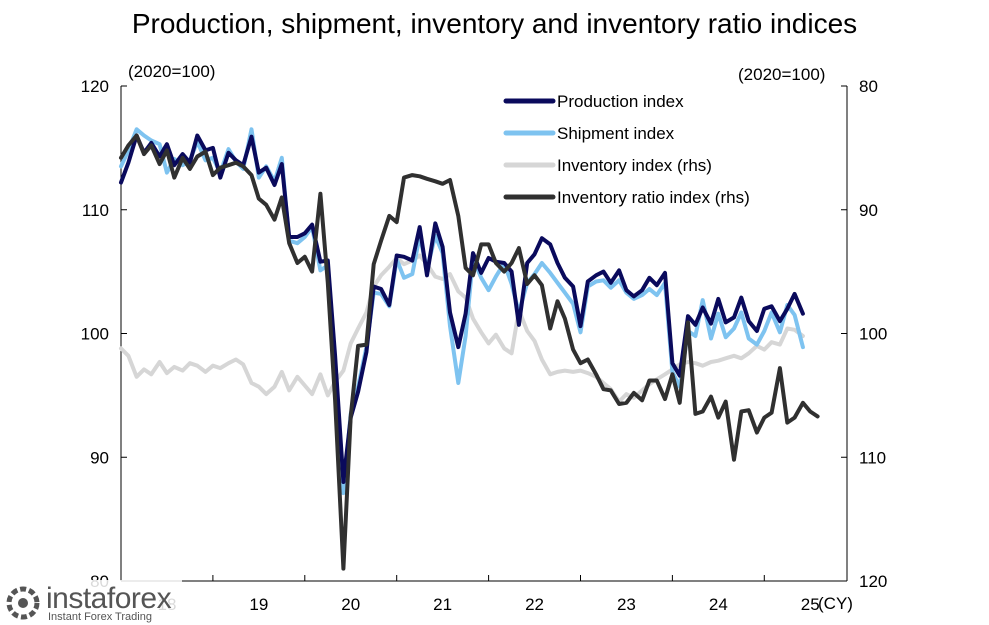 This screenshot has width=989, height=625. Describe the element at coordinates (873, 334) in the screenshot. I see `right-y-tick-label: 100` at that location.